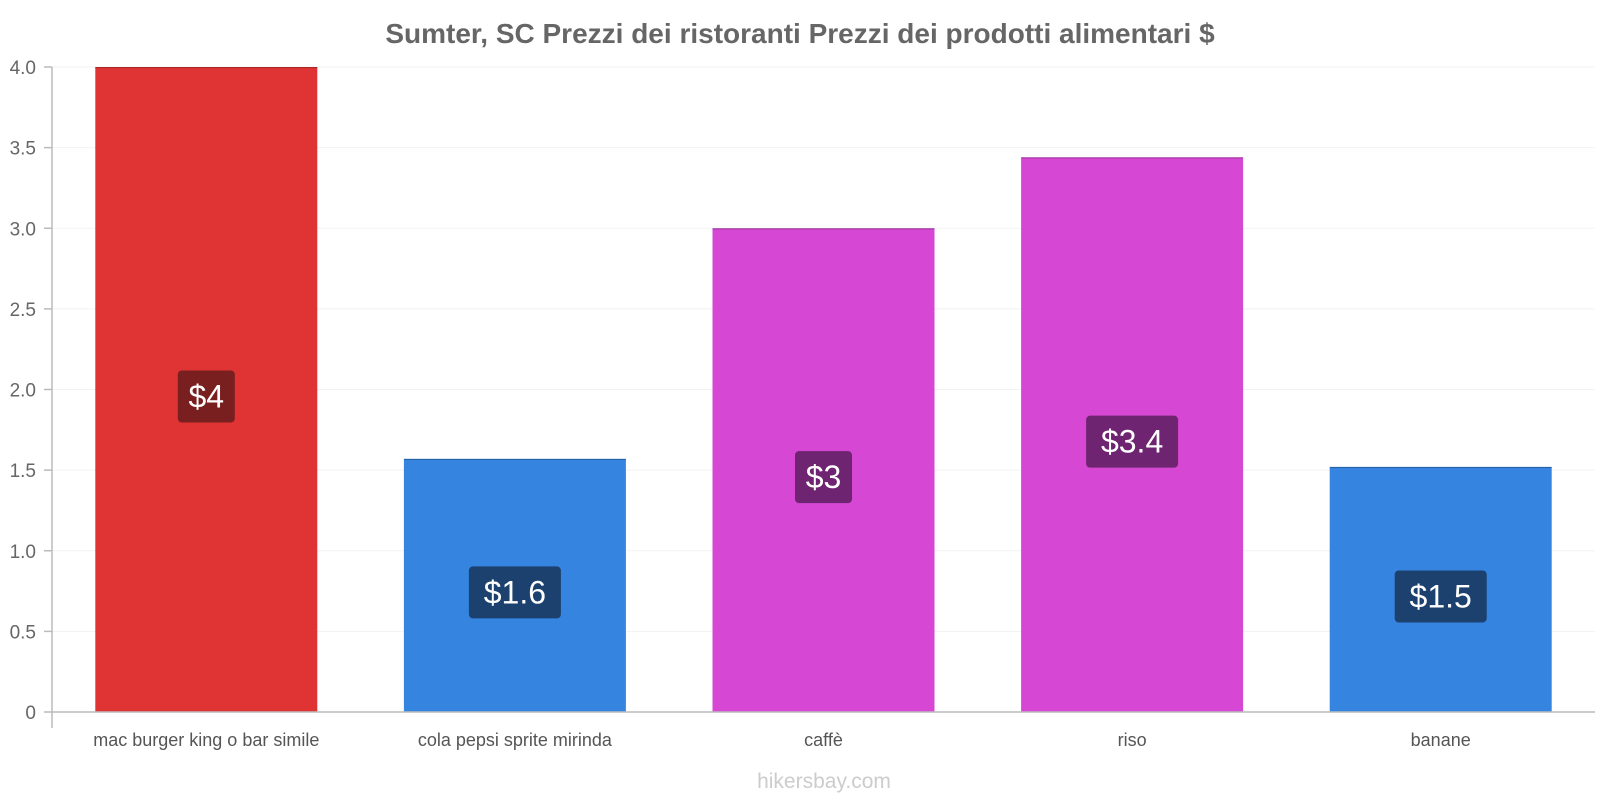  What do you see at coordinates (206, 740) in the screenshot?
I see `x-category-label: mac burger king o bar simile` at bounding box center [206, 740].